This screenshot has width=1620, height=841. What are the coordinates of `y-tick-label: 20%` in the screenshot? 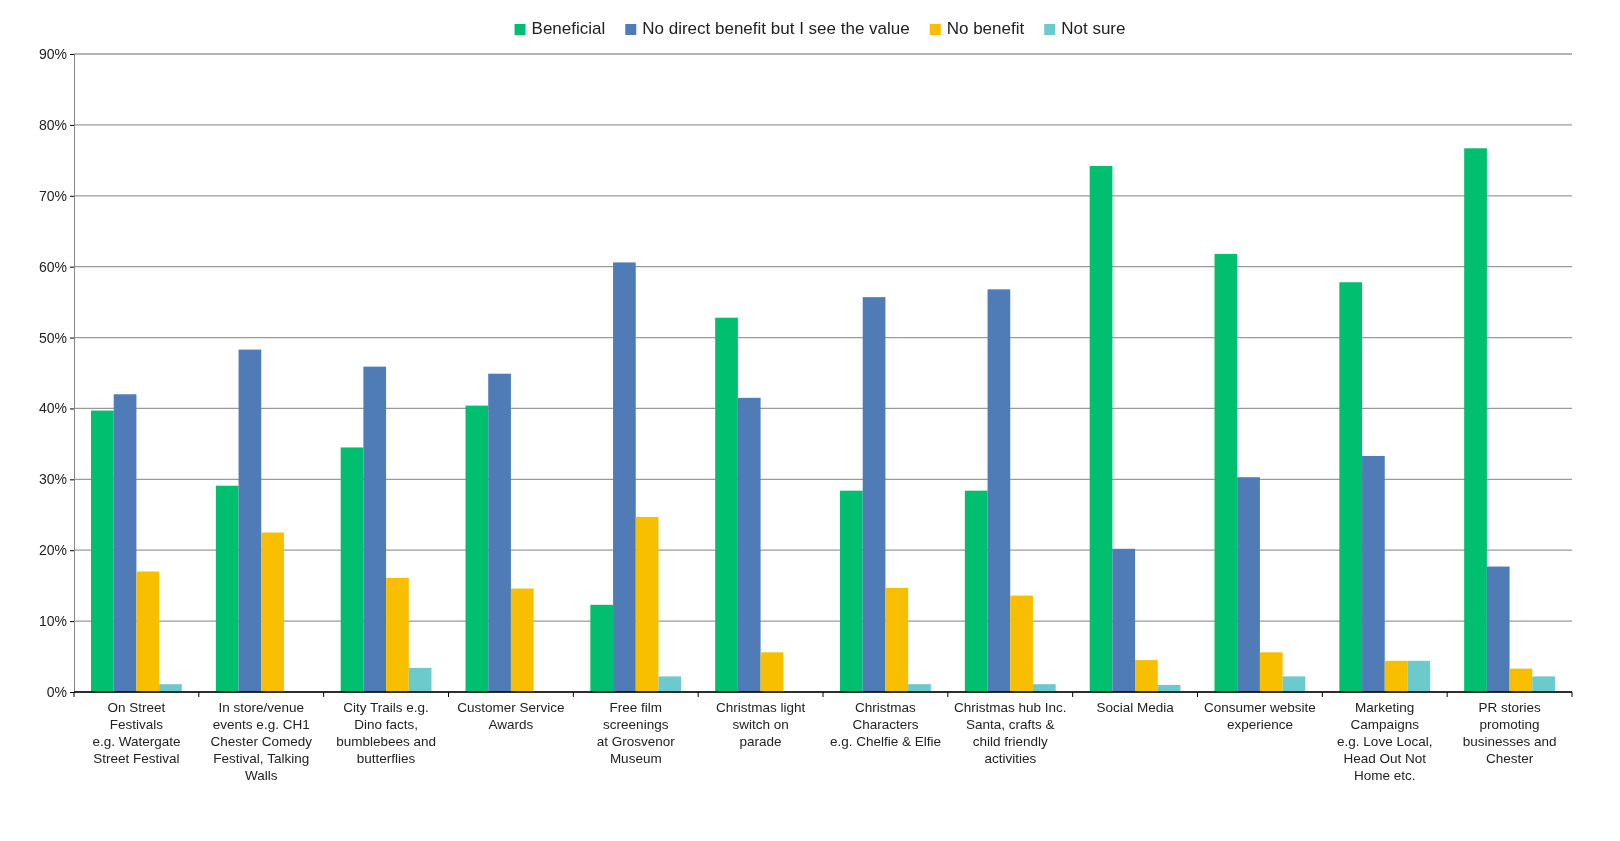 It's located at (52, 550).